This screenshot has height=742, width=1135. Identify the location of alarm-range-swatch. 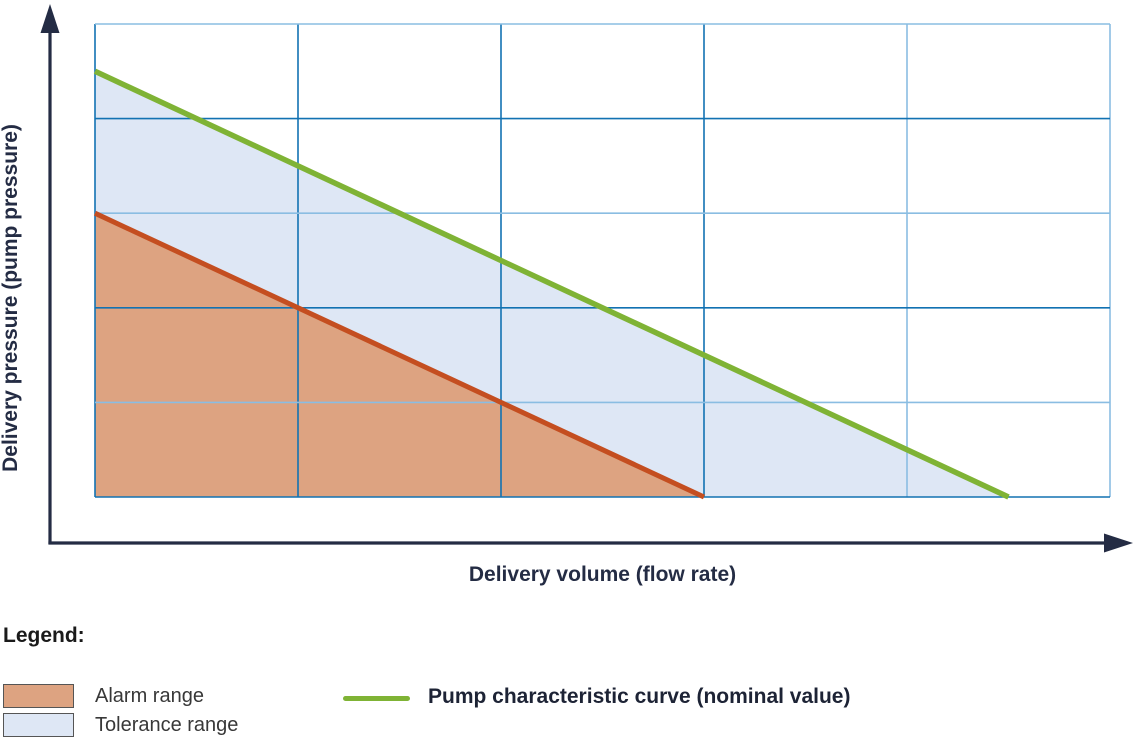
(38, 696).